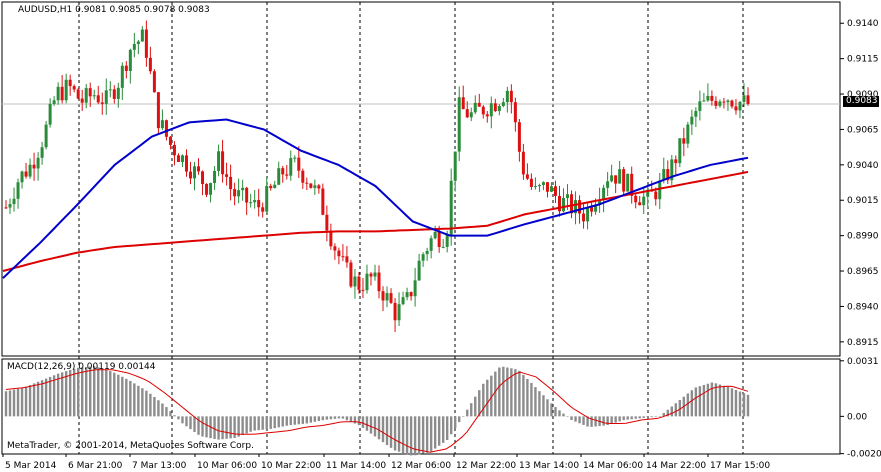  What do you see at coordinates (31, 466) in the screenshot?
I see `x-tick-label: 5 Mar 2014` at bounding box center [31, 466].